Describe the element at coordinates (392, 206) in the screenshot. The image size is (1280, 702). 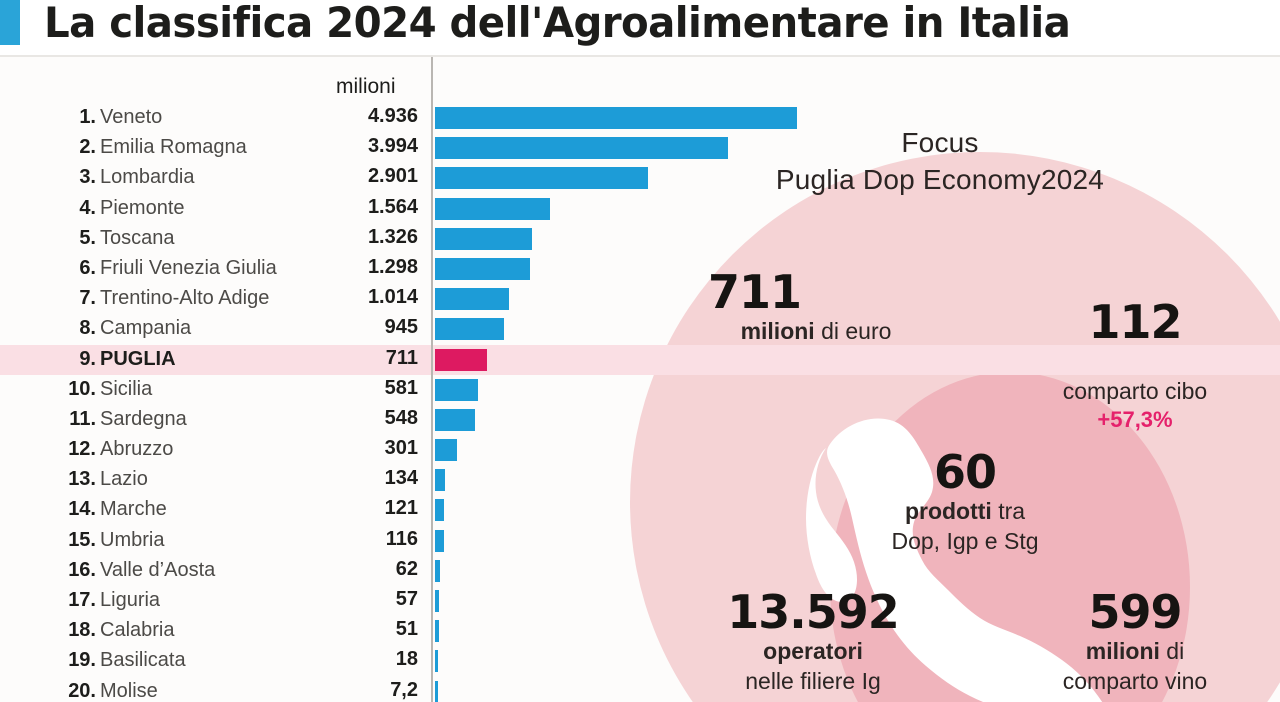
I see `row-value: 1.564` at that location.